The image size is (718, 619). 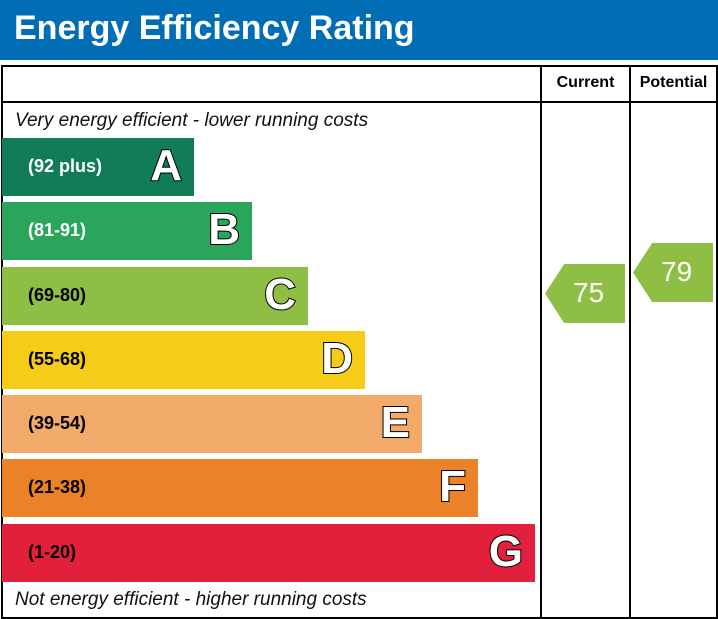 What do you see at coordinates (166, 165) in the screenshot?
I see `band-letter: A` at bounding box center [166, 165].